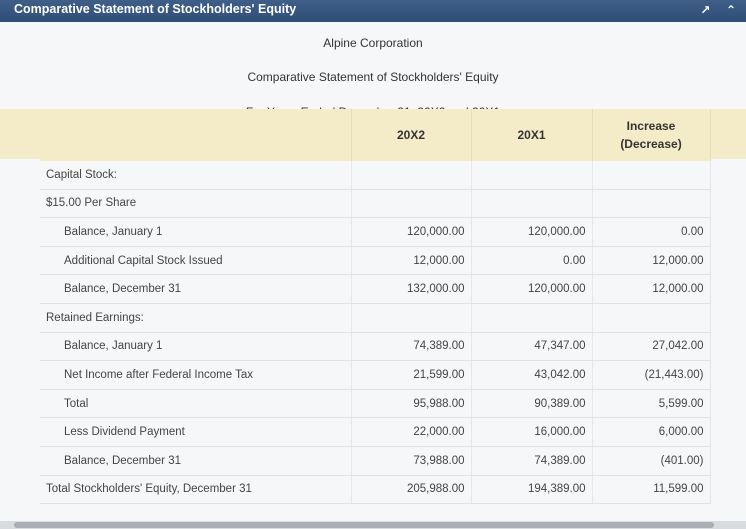  What do you see at coordinates (196, 432) in the screenshot?
I see `row-label: Less Dividend Payment` at bounding box center [196, 432].